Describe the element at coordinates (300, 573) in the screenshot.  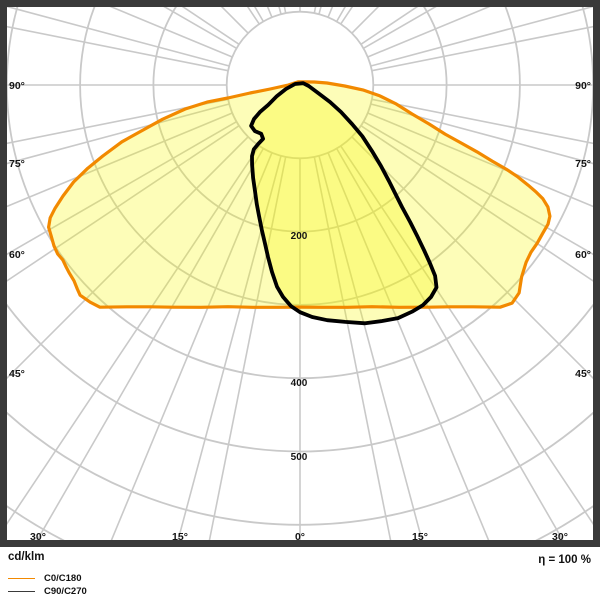
I see `chart-footer: cd/klm η = 100 % C0/C180 C90/C270` at that location.